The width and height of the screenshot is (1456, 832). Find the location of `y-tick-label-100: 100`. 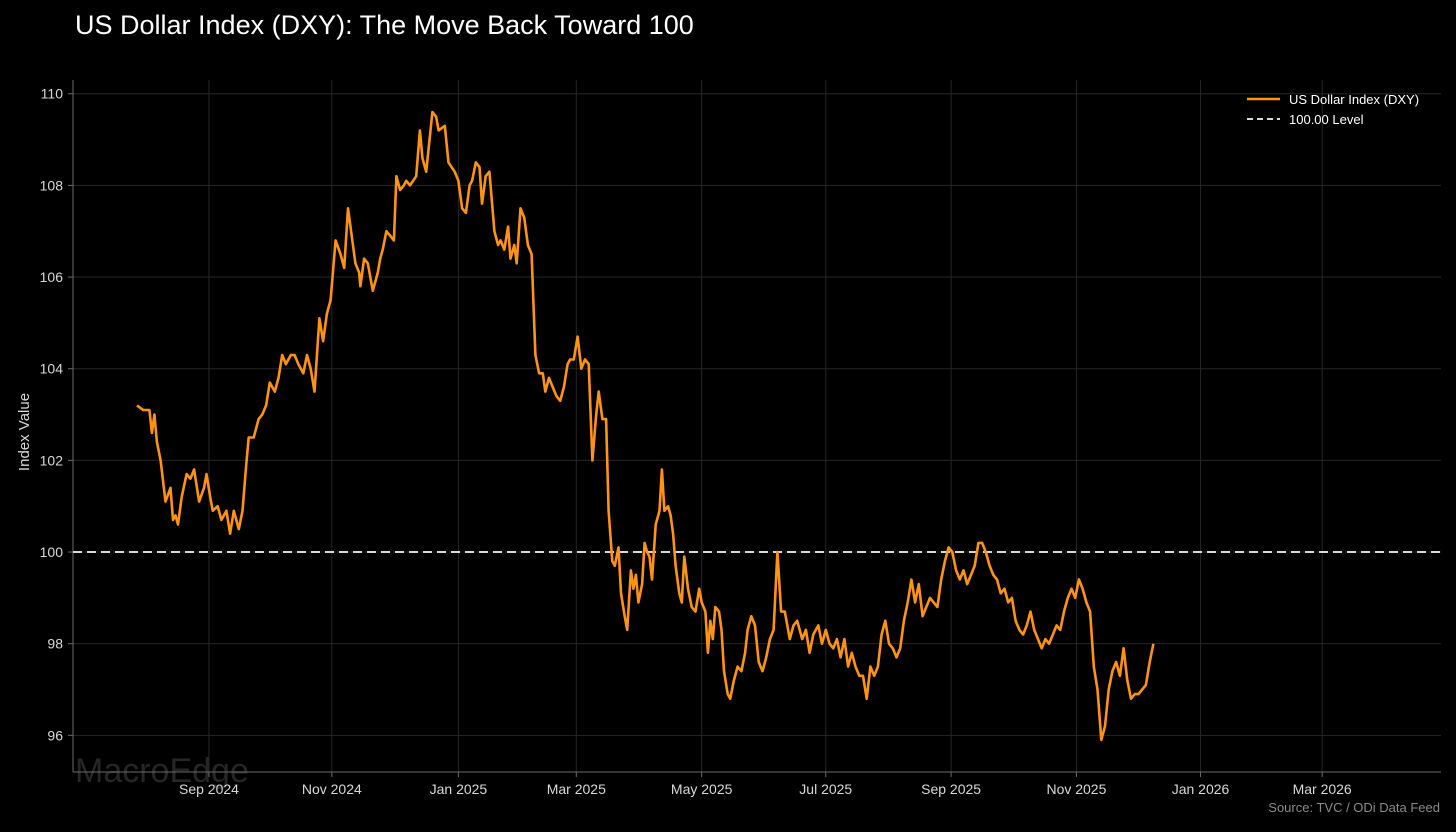

y-tick-label-100: 100 is located at coordinates (52, 552).